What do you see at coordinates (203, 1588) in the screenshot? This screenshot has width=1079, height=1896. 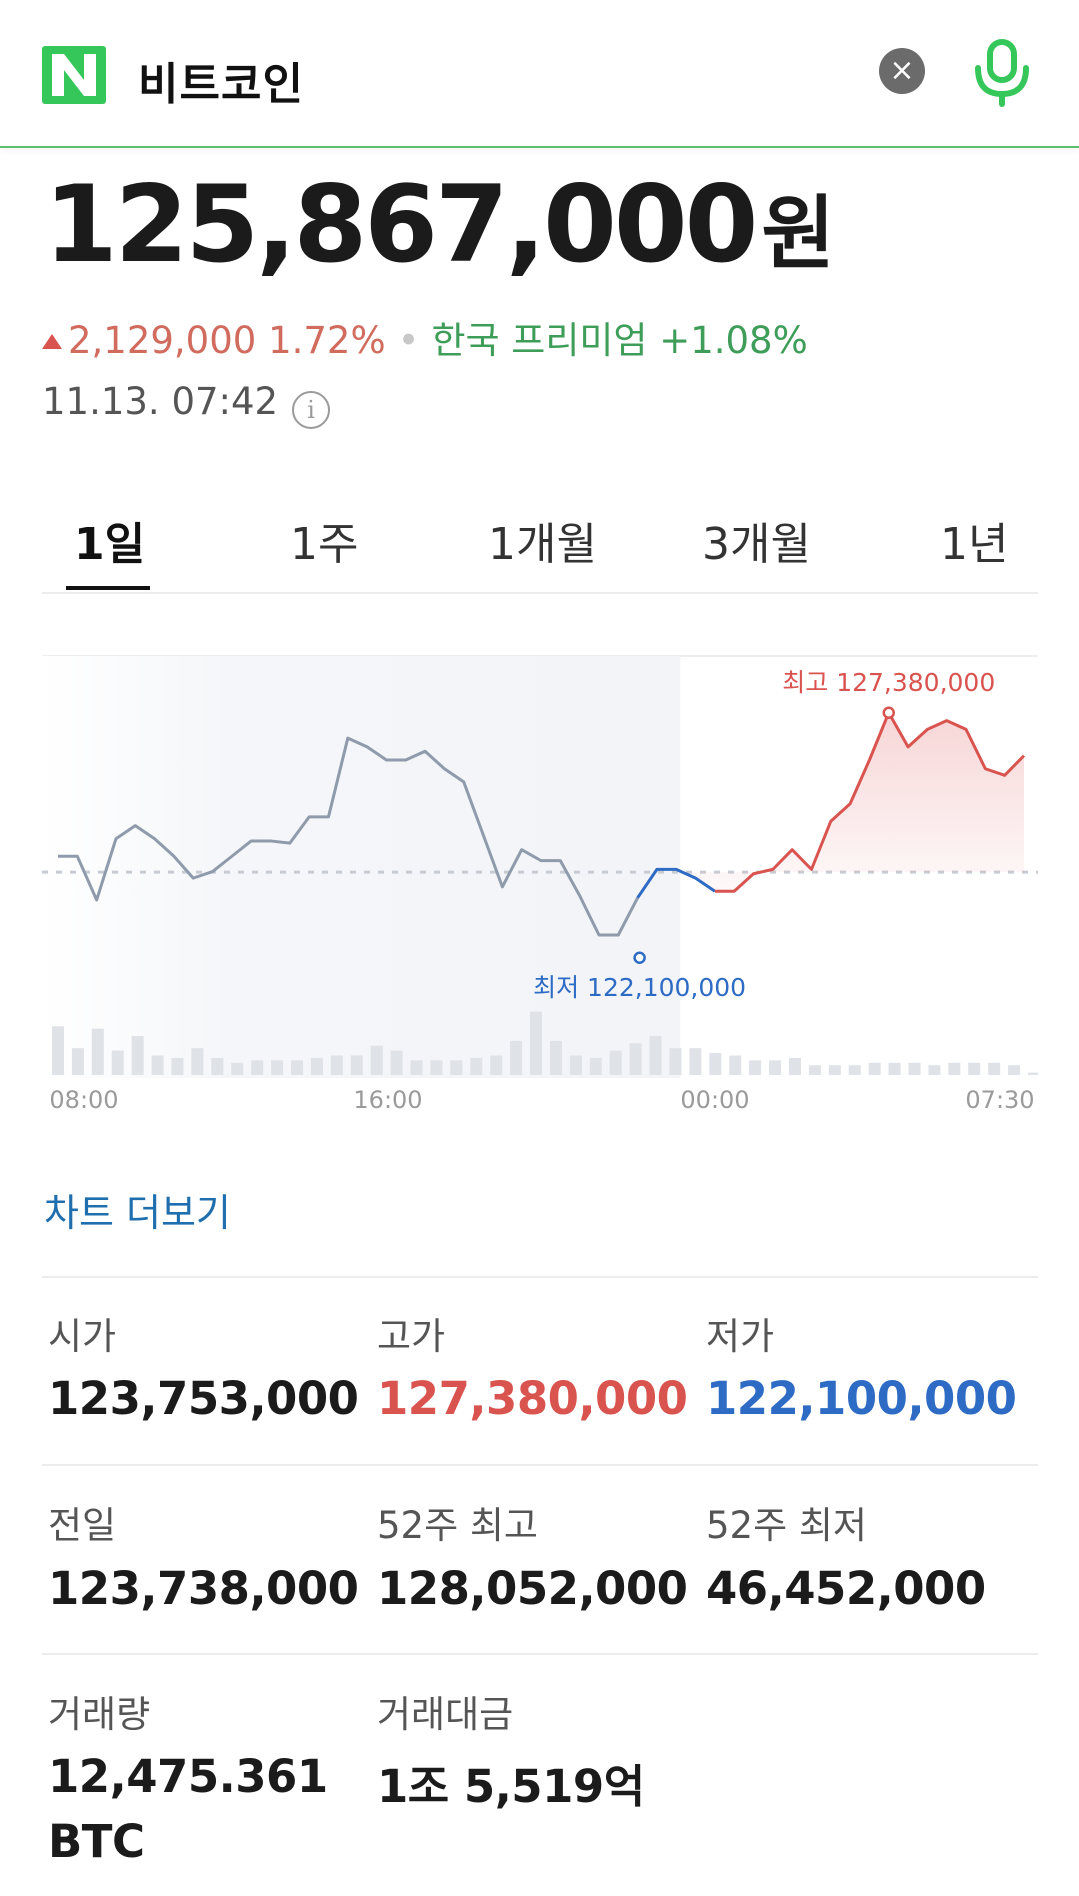 I see `stat-prev-close-value: 123,738,000` at bounding box center [203, 1588].